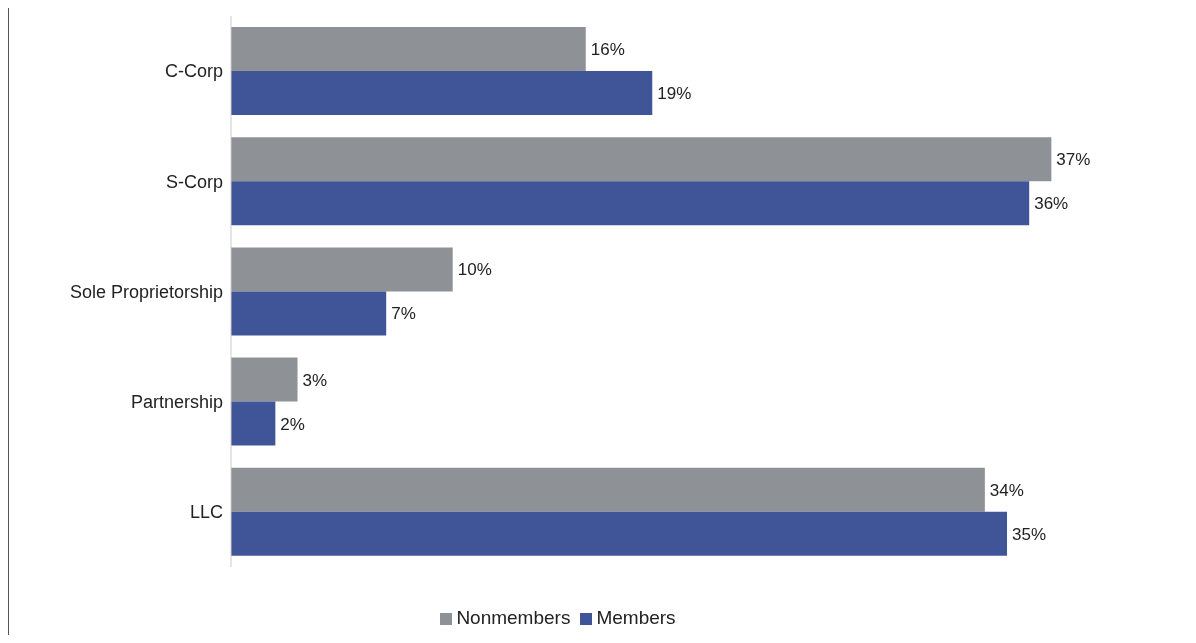 This screenshot has width=1196, height=643. Describe the element at coordinates (1029, 534) in the screenshot. I see `data-label: 35%` at that location.